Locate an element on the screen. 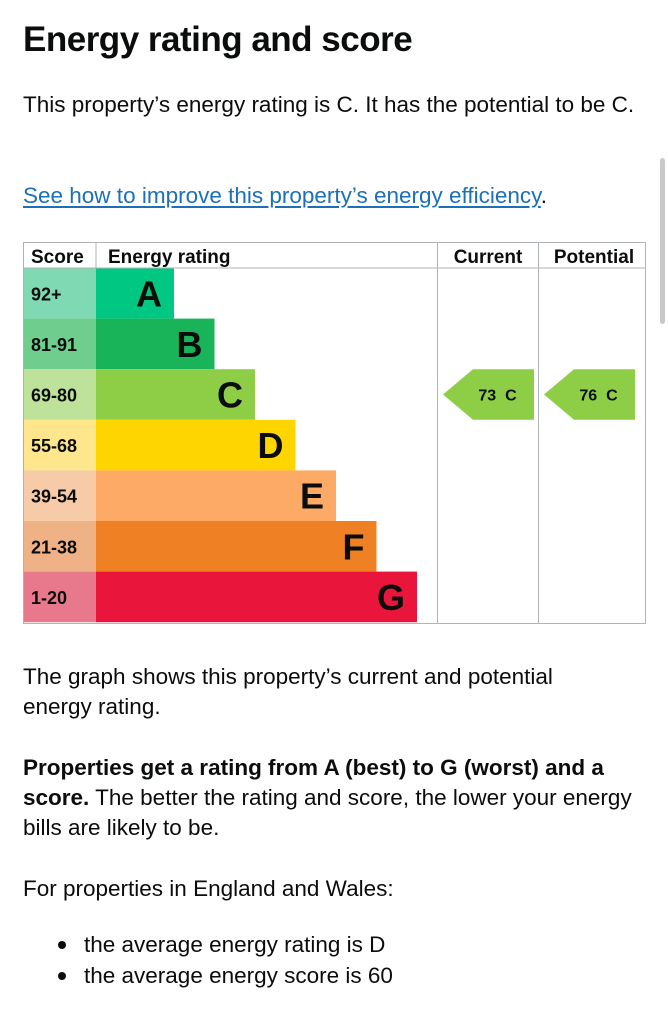 This screenshot has width=668, height=1024. average-score-item: the average energy score is 60 is located at coordinates (208, 975).